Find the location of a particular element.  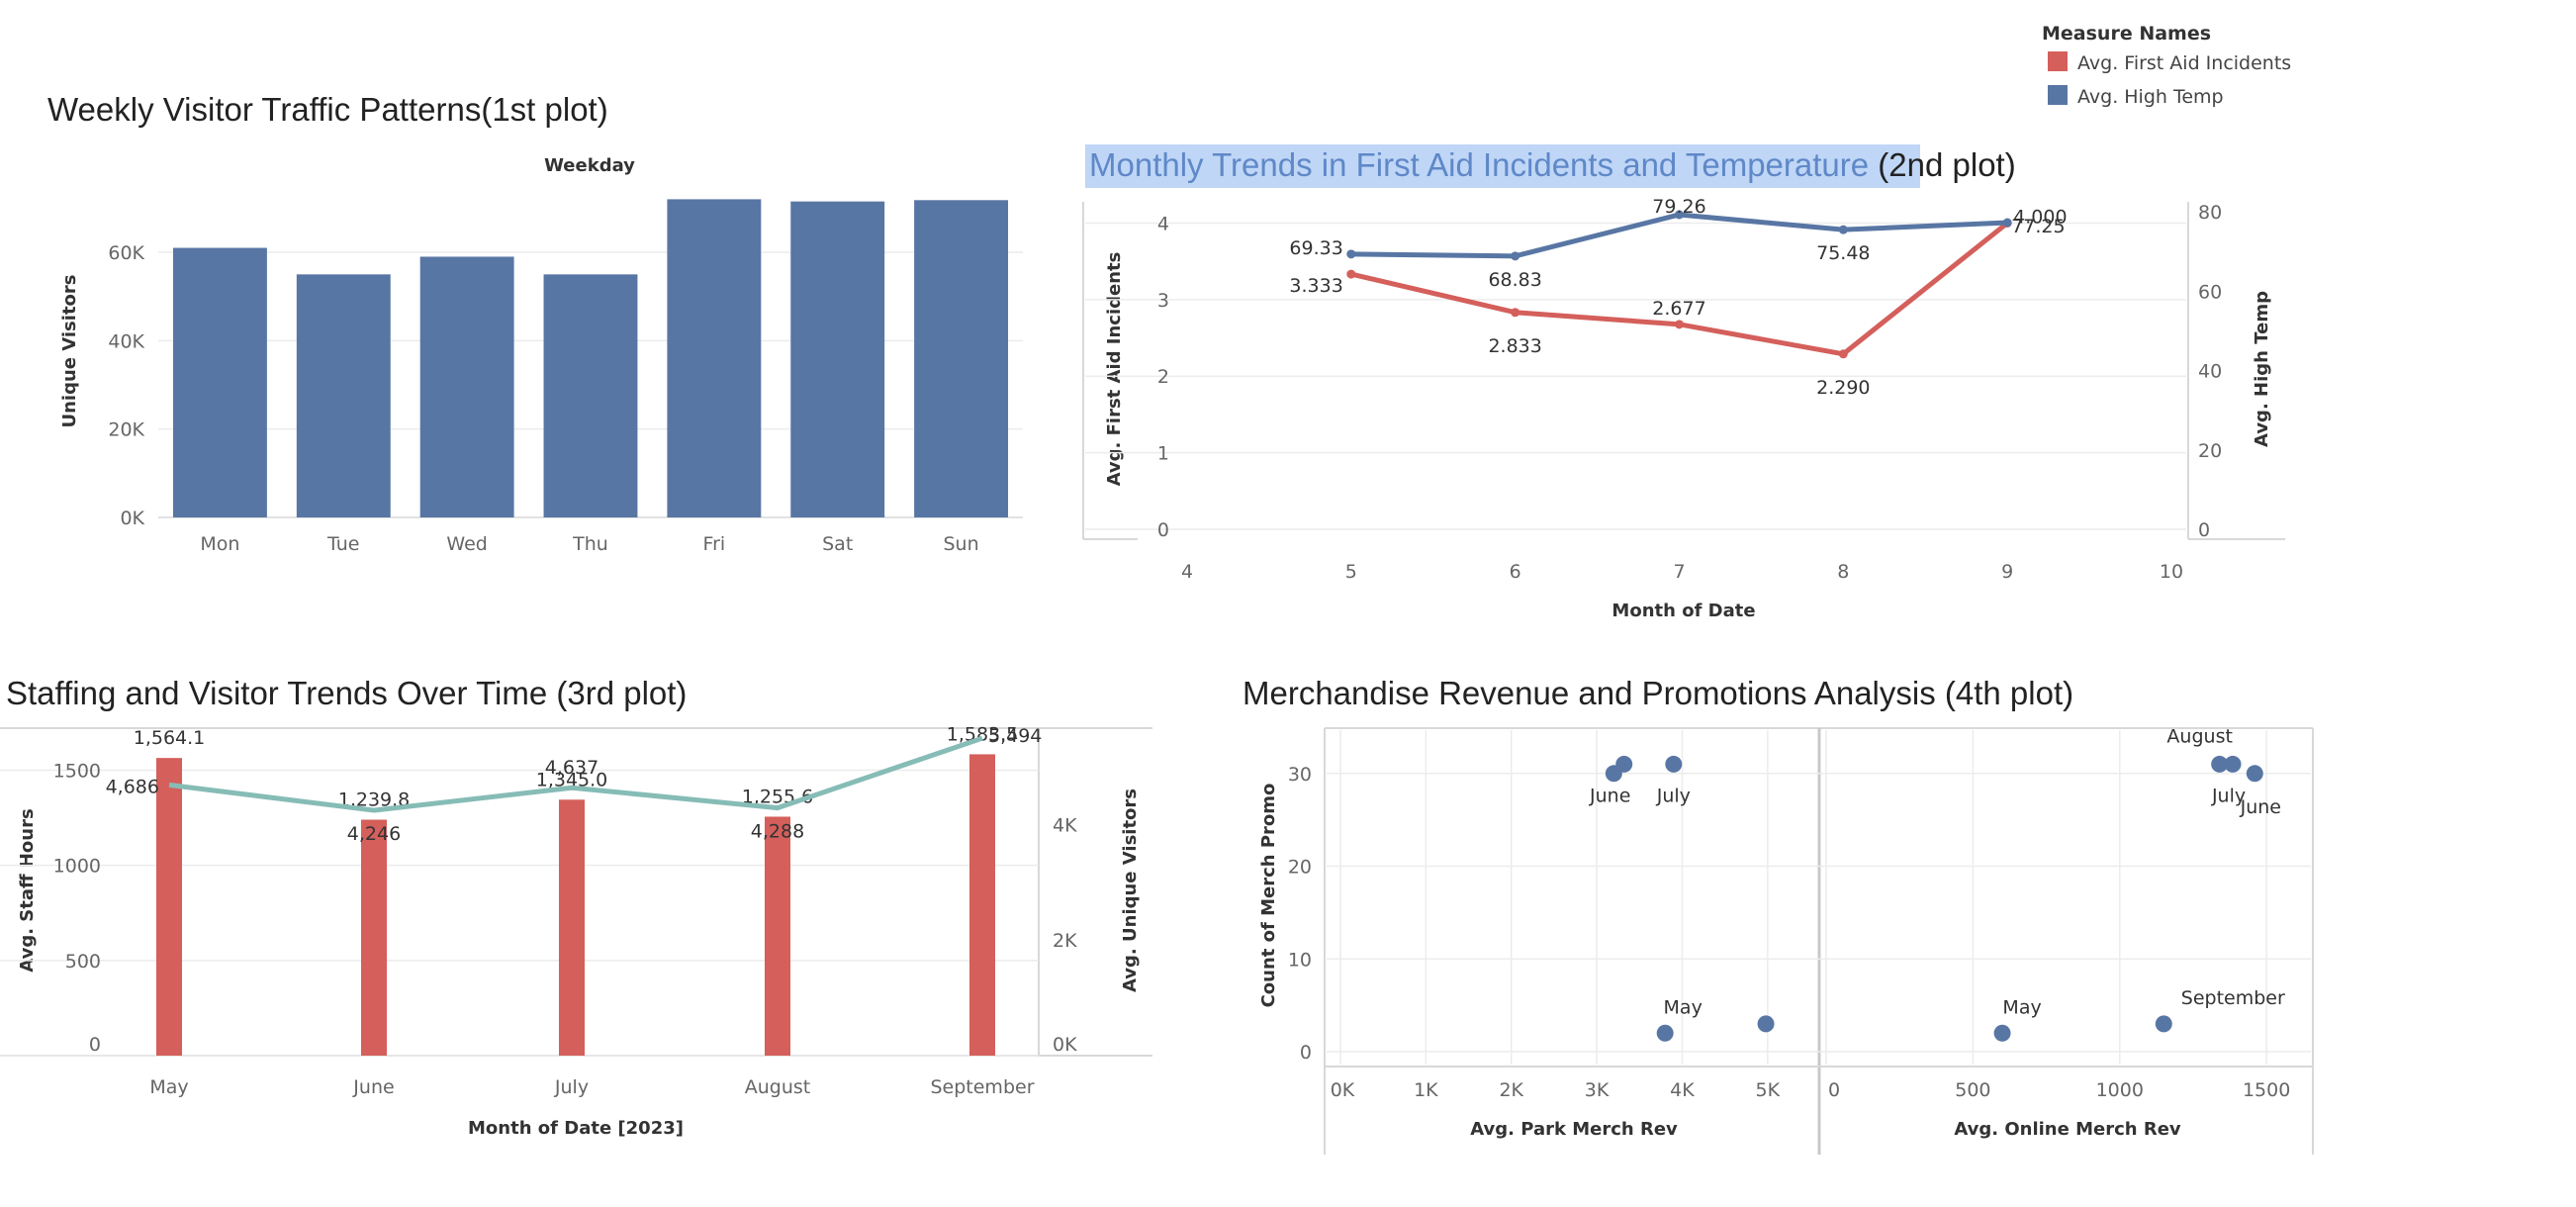

legend-title: Measure Names is located at coordinates (2126, 34).